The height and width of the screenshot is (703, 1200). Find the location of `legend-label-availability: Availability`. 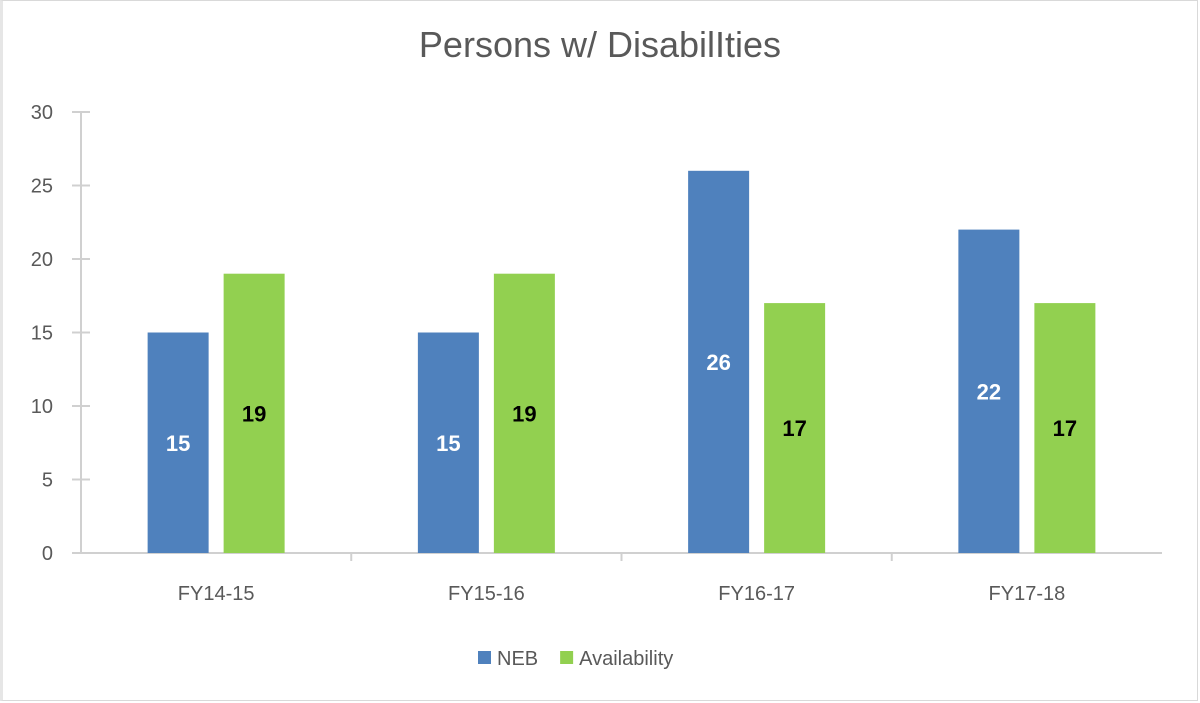

legend-label-availability: Availability is located at coordinates (626, 659).